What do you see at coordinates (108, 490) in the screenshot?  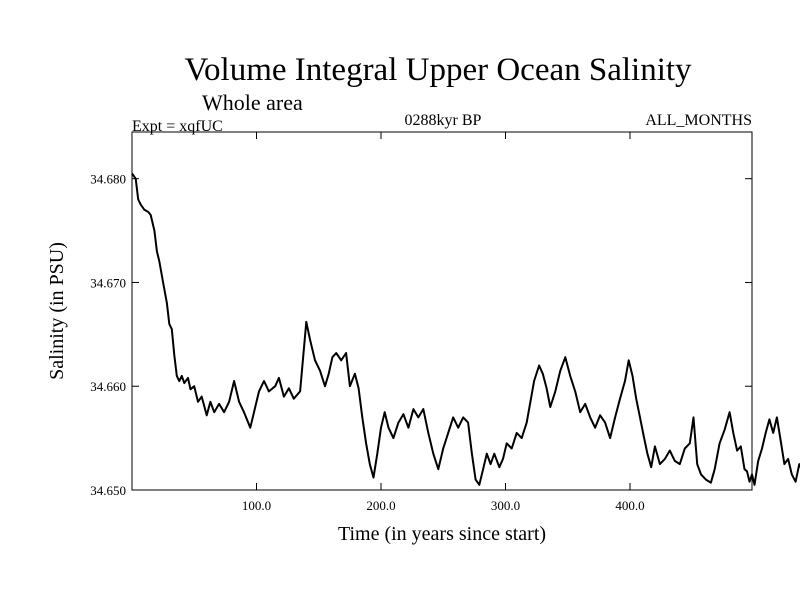 I see `y-tick-label: 34.650` at bounding box center [108, 490].